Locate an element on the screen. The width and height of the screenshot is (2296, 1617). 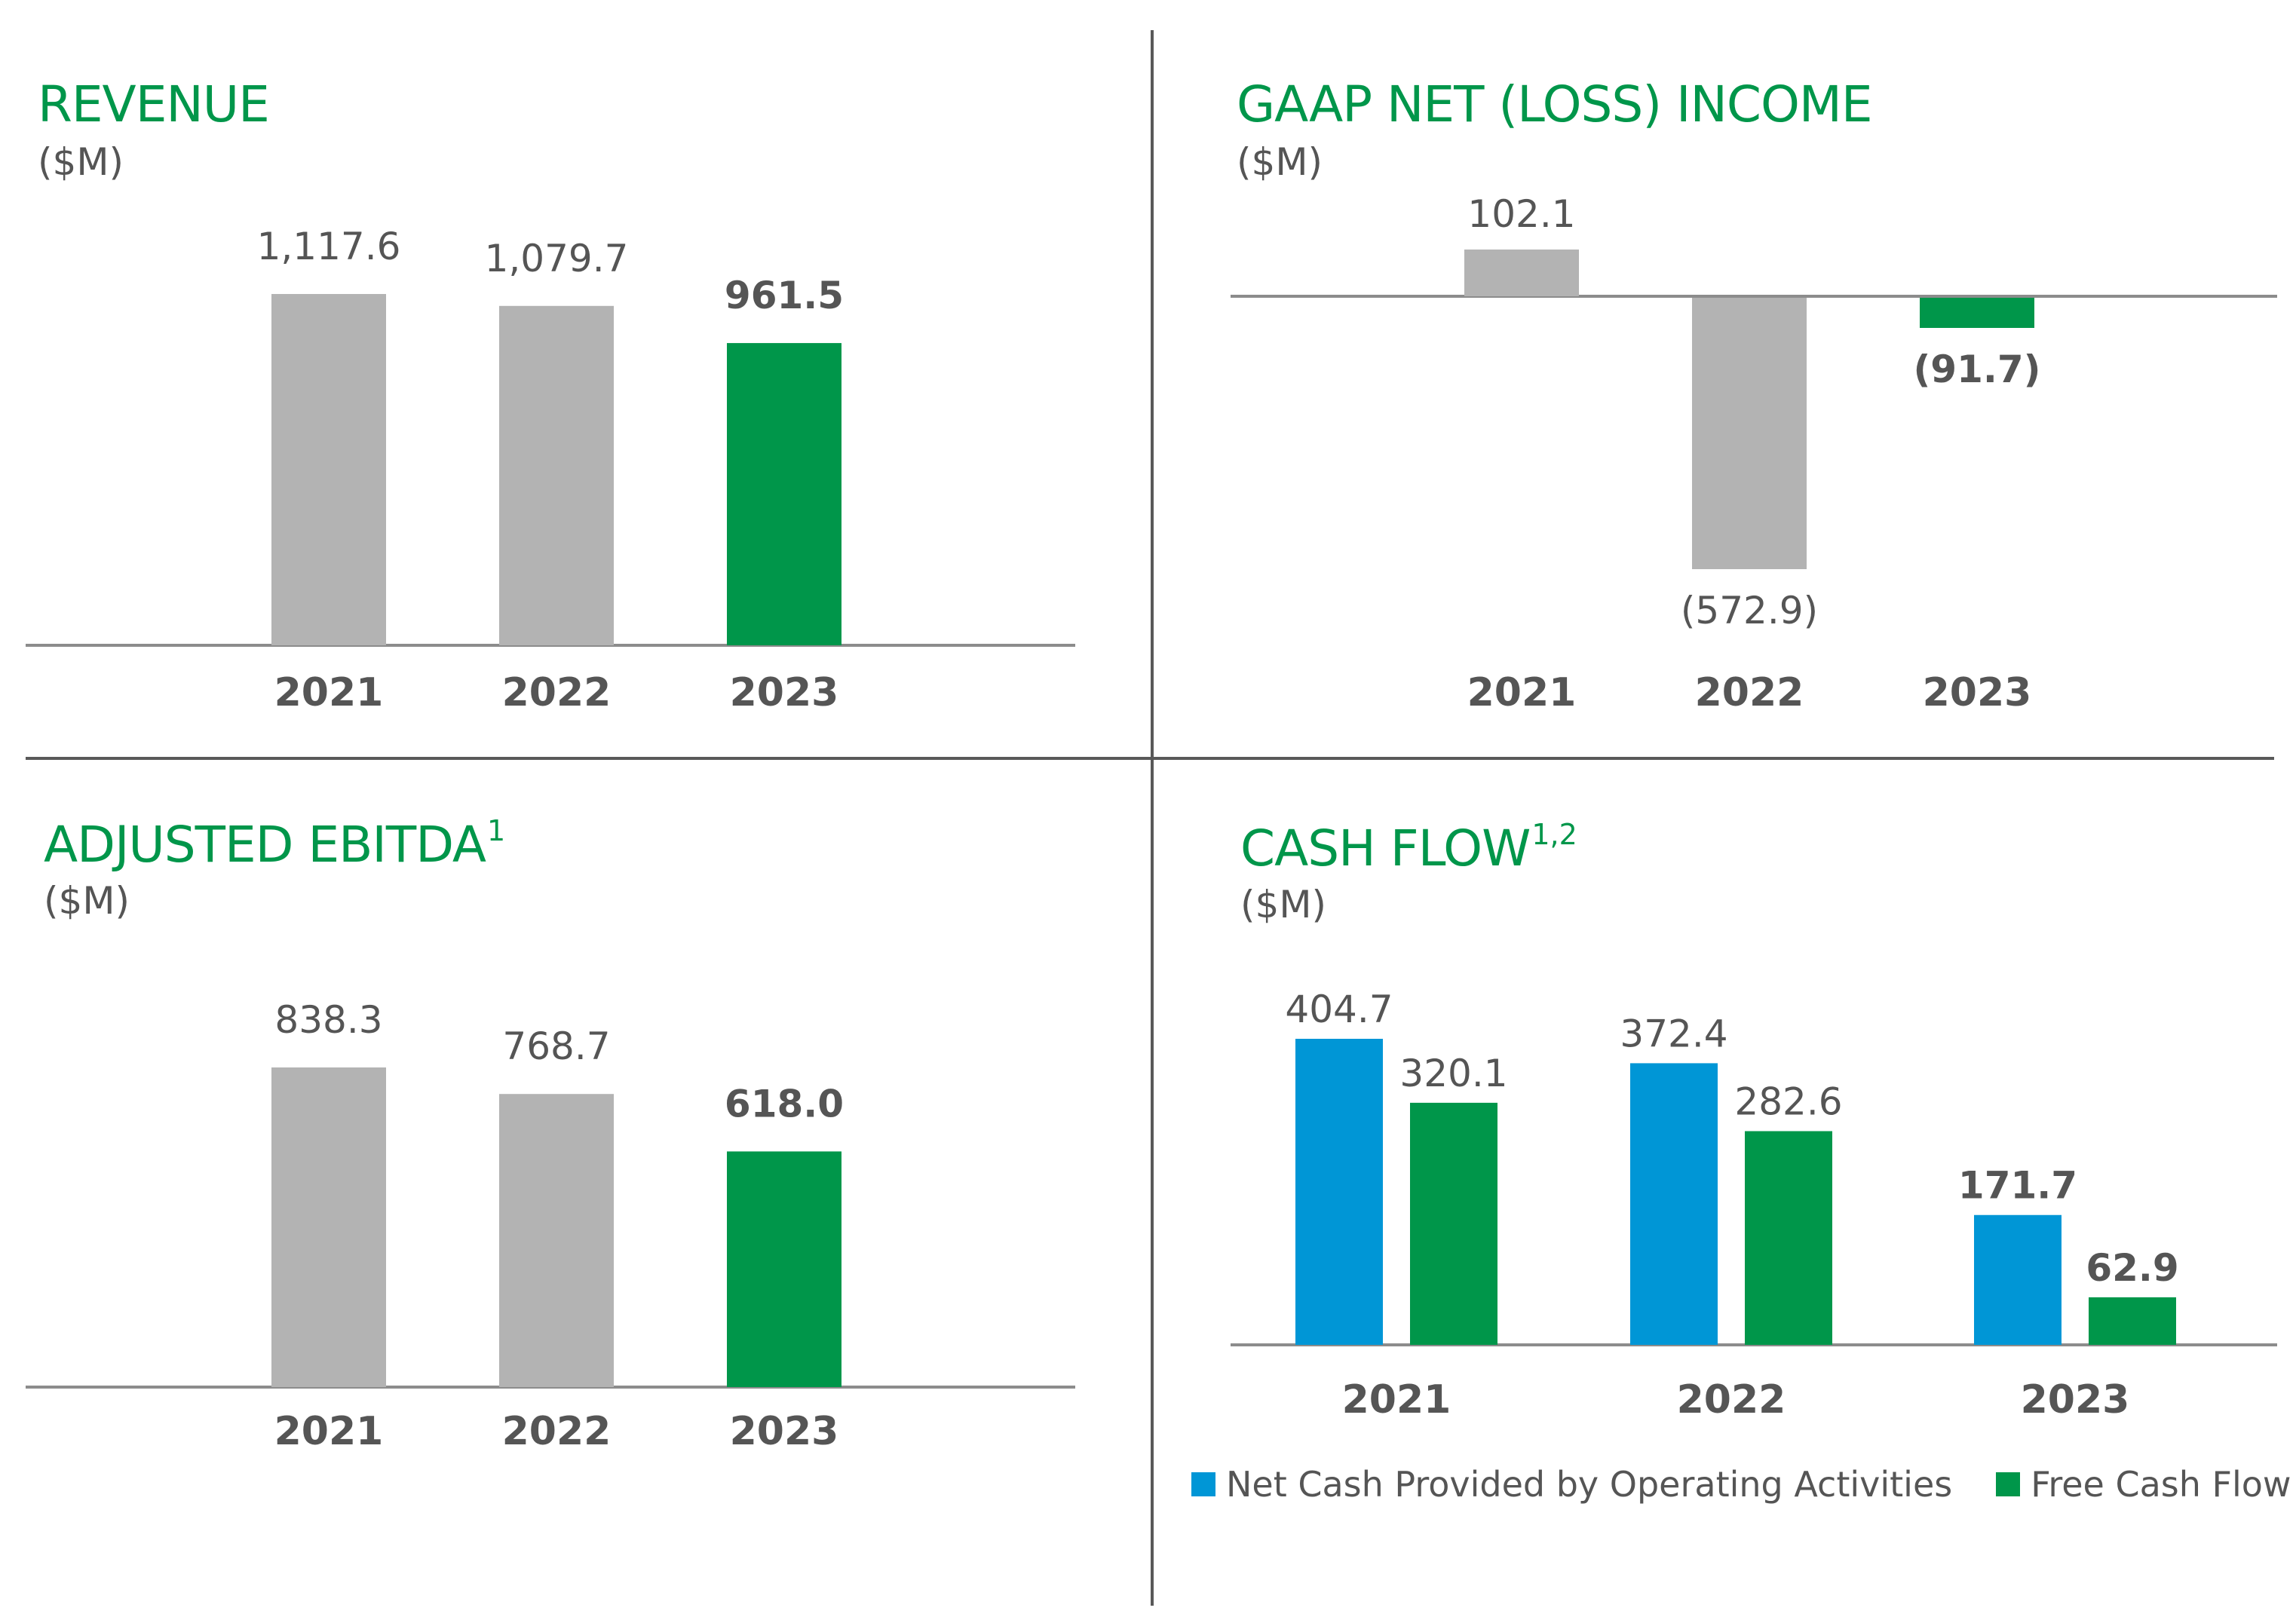
net_income-year-label-2022: 2022 is located at coordinates (1749, 692).